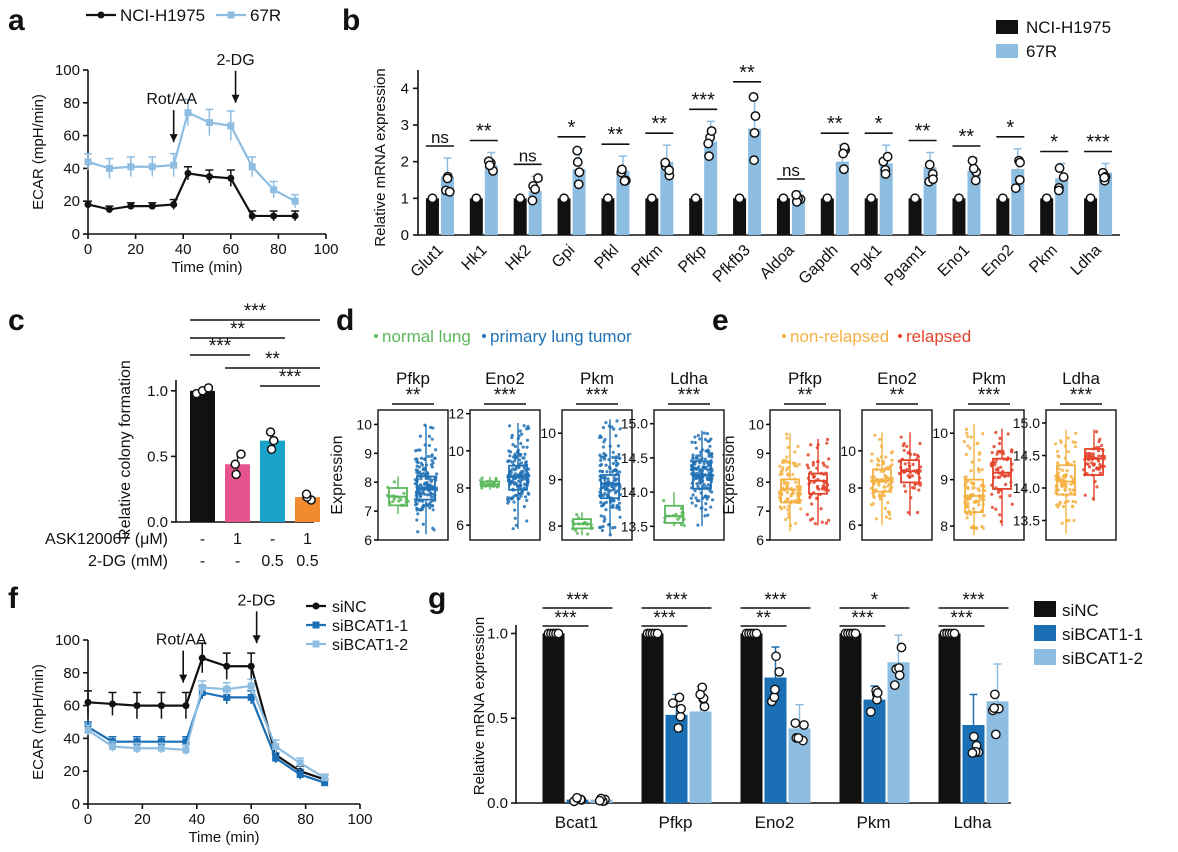 This screenshot has height=852, width=1178. What do you see at coordinates (867, 261) in the screenshot?
I see `category-label: Pgk1` at bounding box center [867, 261].